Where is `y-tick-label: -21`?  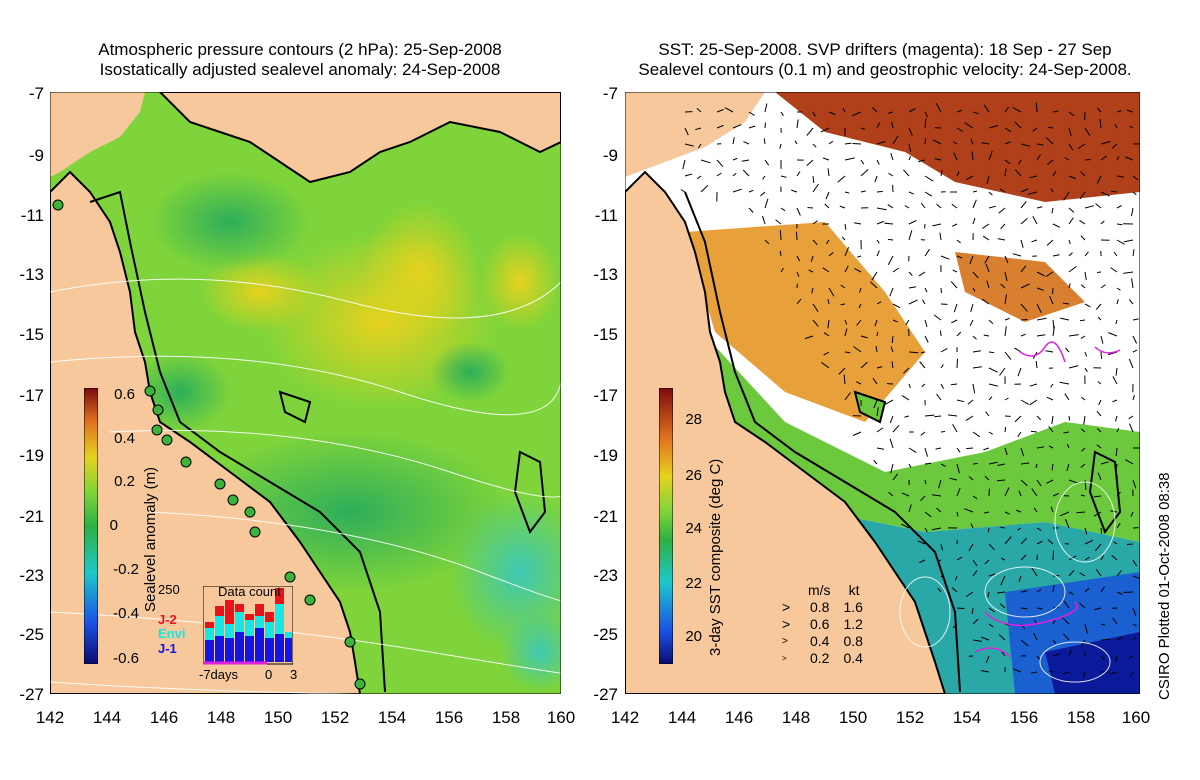
y-tick-label: -21 is located at coordinates (605, 516).